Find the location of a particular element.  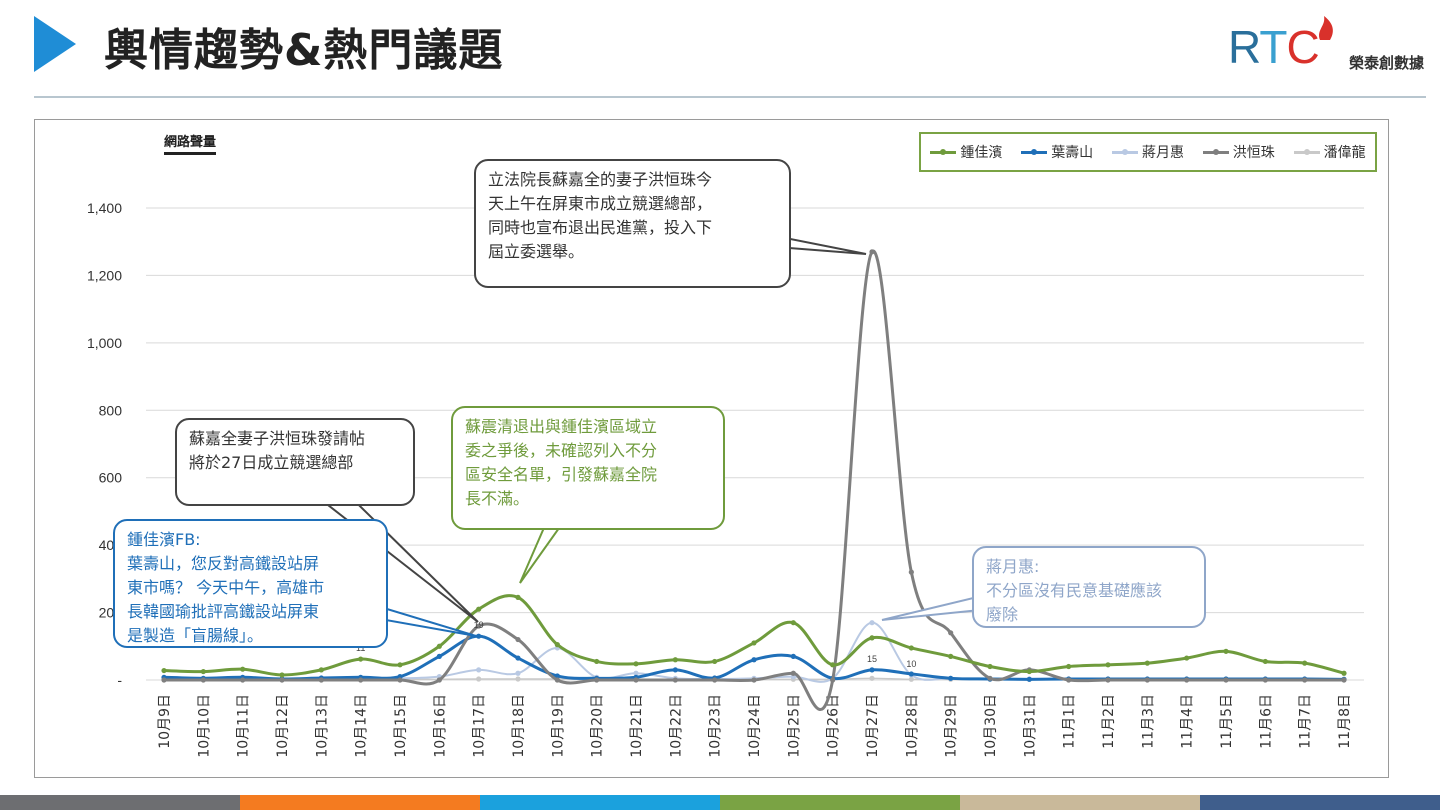

y-tick-label: 800 is located at coordinates (111, 410).